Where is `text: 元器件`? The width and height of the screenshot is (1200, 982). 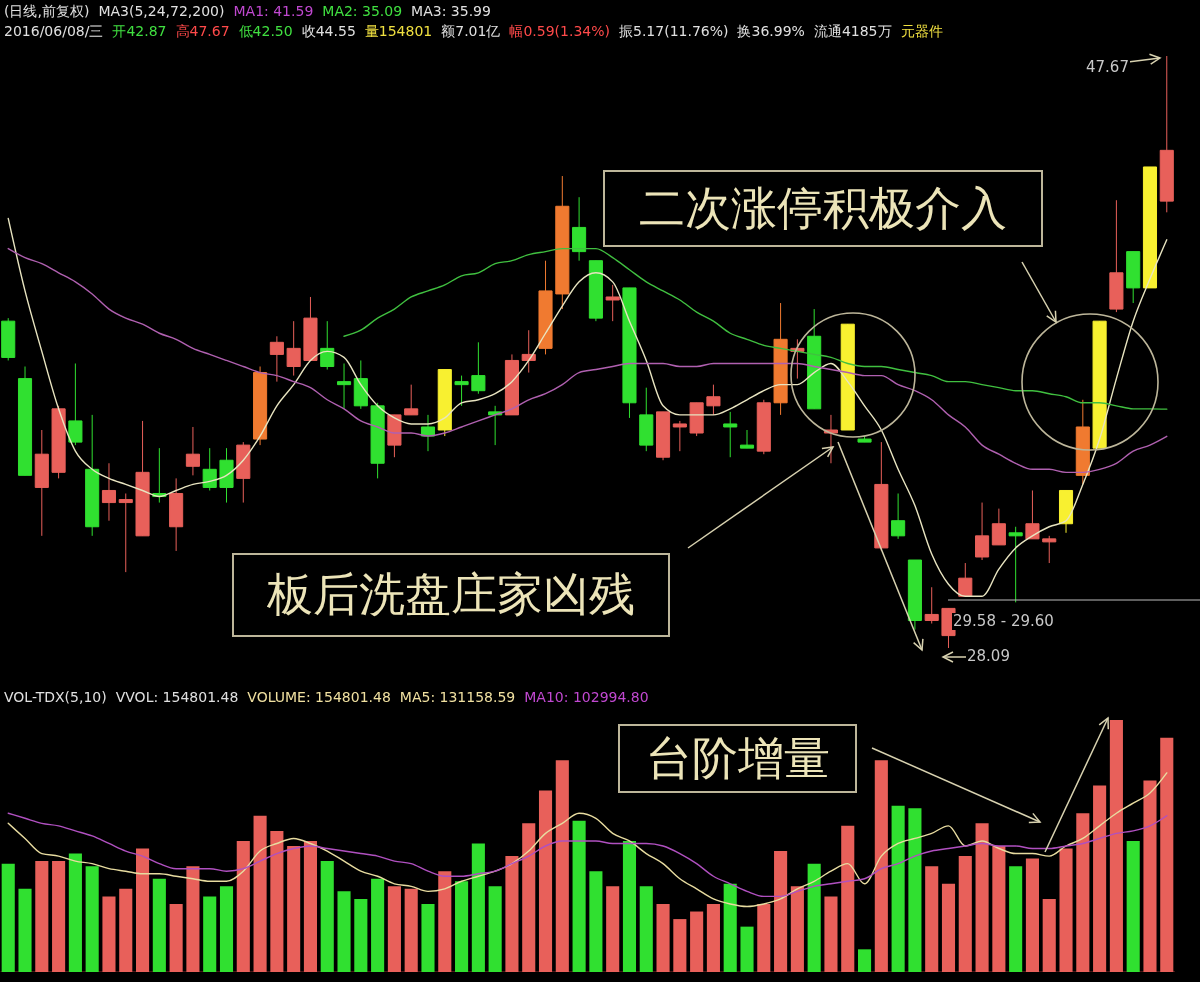
text: 元器件 is located at coordinates (921, 31).